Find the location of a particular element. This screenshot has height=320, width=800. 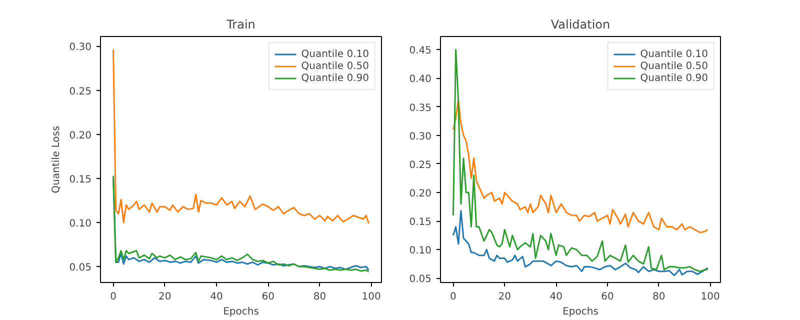

y-tick-label: 0.40 is located at coordinates (420, 80).